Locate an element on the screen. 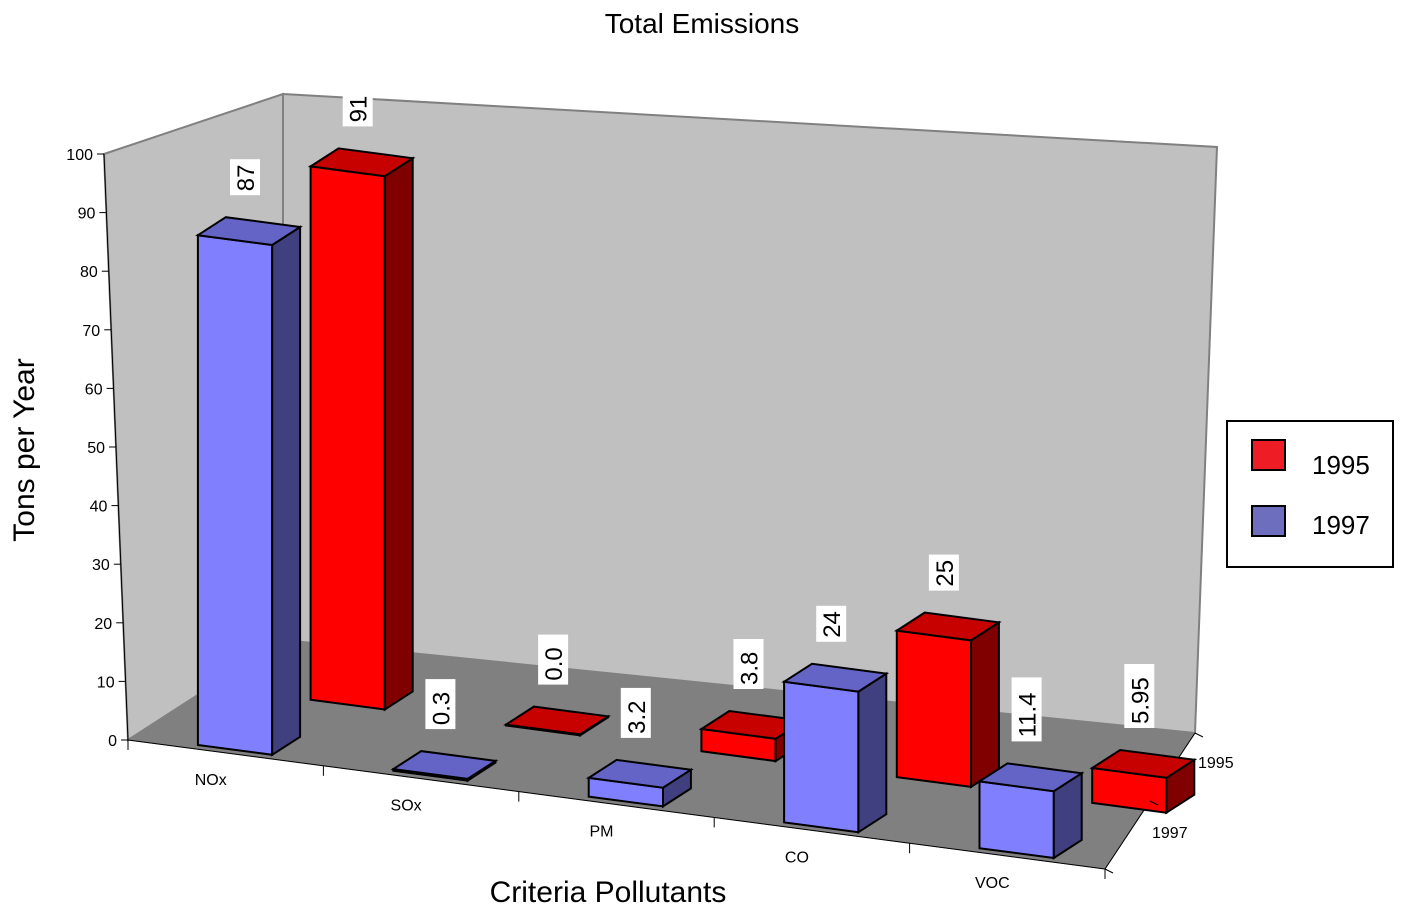 This screenshot has width=1404, height=909. y-tick-label: 70 is located at coordinates (91, 331).